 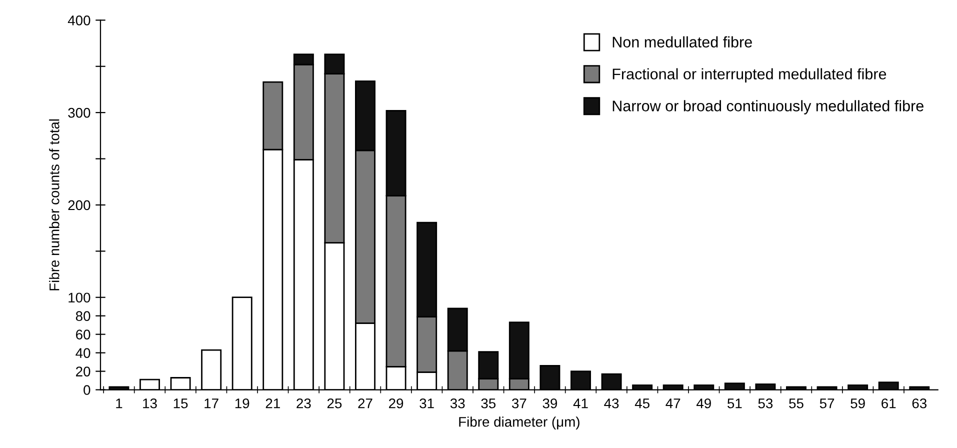 What do you see at coordinates (457, 403) in the screenshot?
I see `x-tick-label: 33` at bounding box center [457, 403].